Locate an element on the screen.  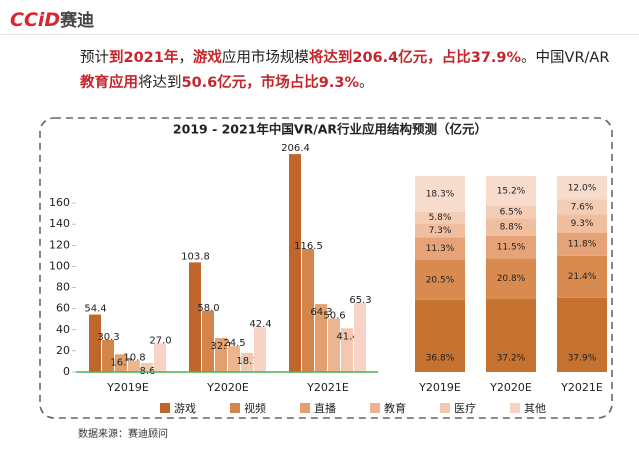
data-label: 20.8% is located at coordinates (511, 279).